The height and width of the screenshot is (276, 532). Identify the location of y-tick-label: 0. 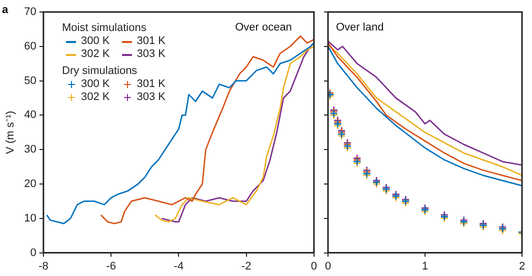
(33, 252).